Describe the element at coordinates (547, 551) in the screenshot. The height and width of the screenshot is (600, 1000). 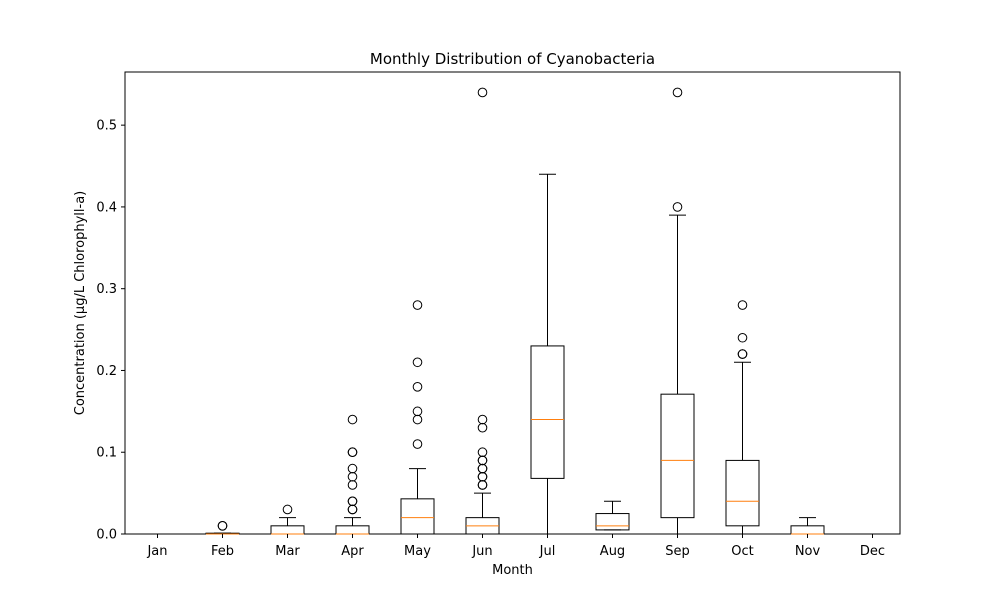
I see `x-tick-label: Jul` at that location.